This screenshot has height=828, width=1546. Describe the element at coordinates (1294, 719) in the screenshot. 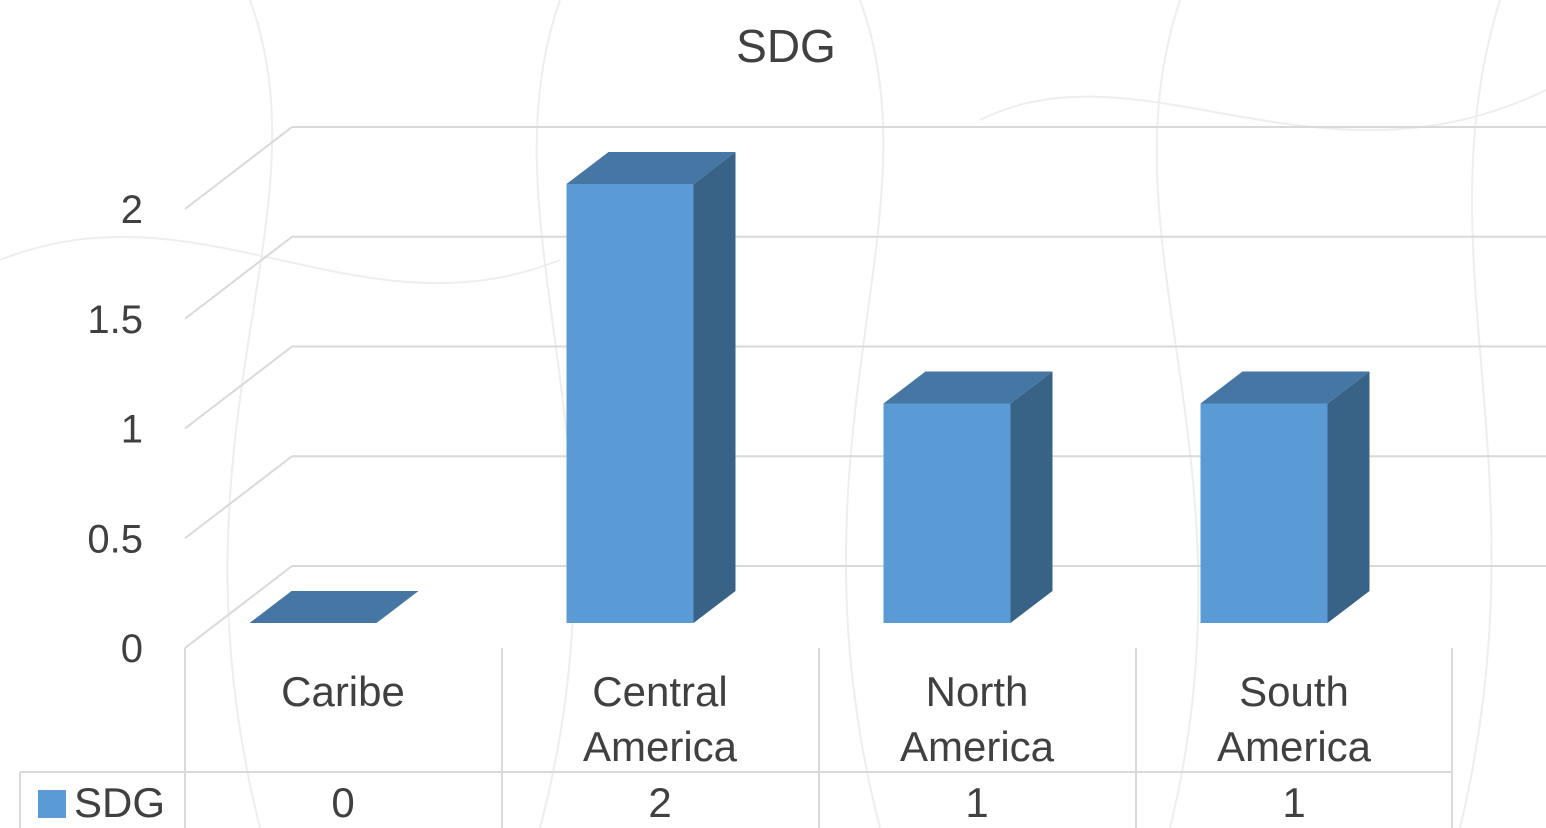

I see `x-category-label: South America` at that location.